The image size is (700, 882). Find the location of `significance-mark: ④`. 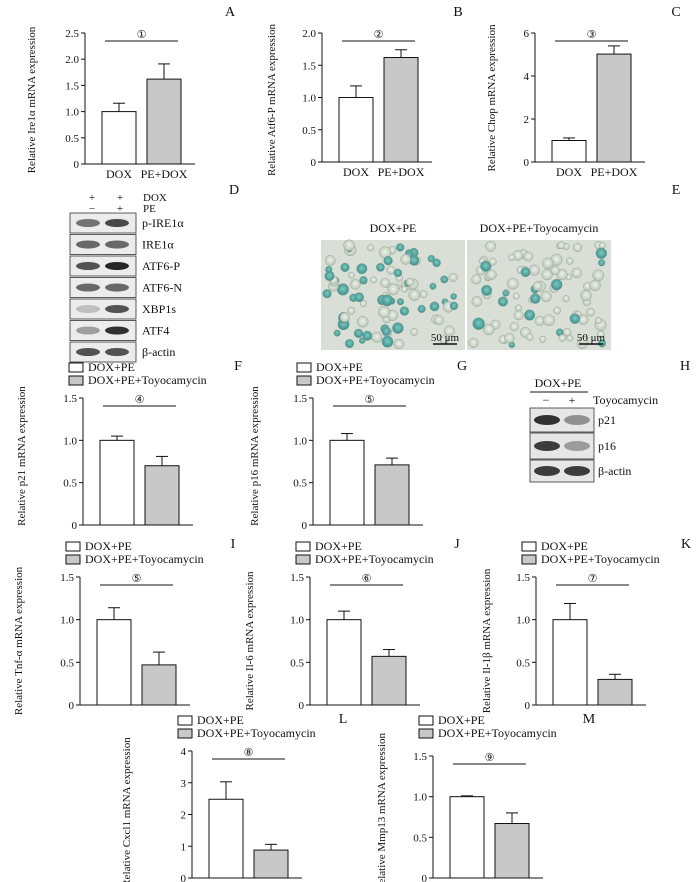

significance-mark: ④ is located at coordinates (140, 400).